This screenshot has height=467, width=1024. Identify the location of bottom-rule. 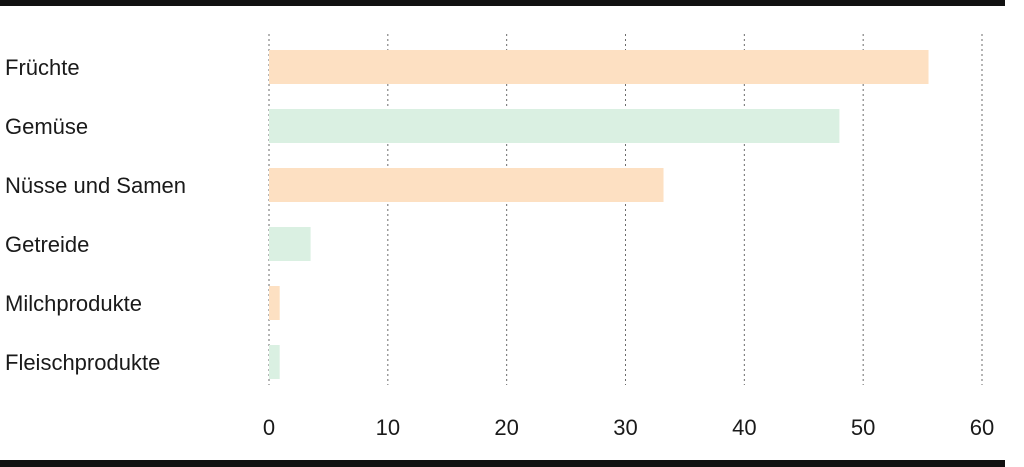
(502, 463).